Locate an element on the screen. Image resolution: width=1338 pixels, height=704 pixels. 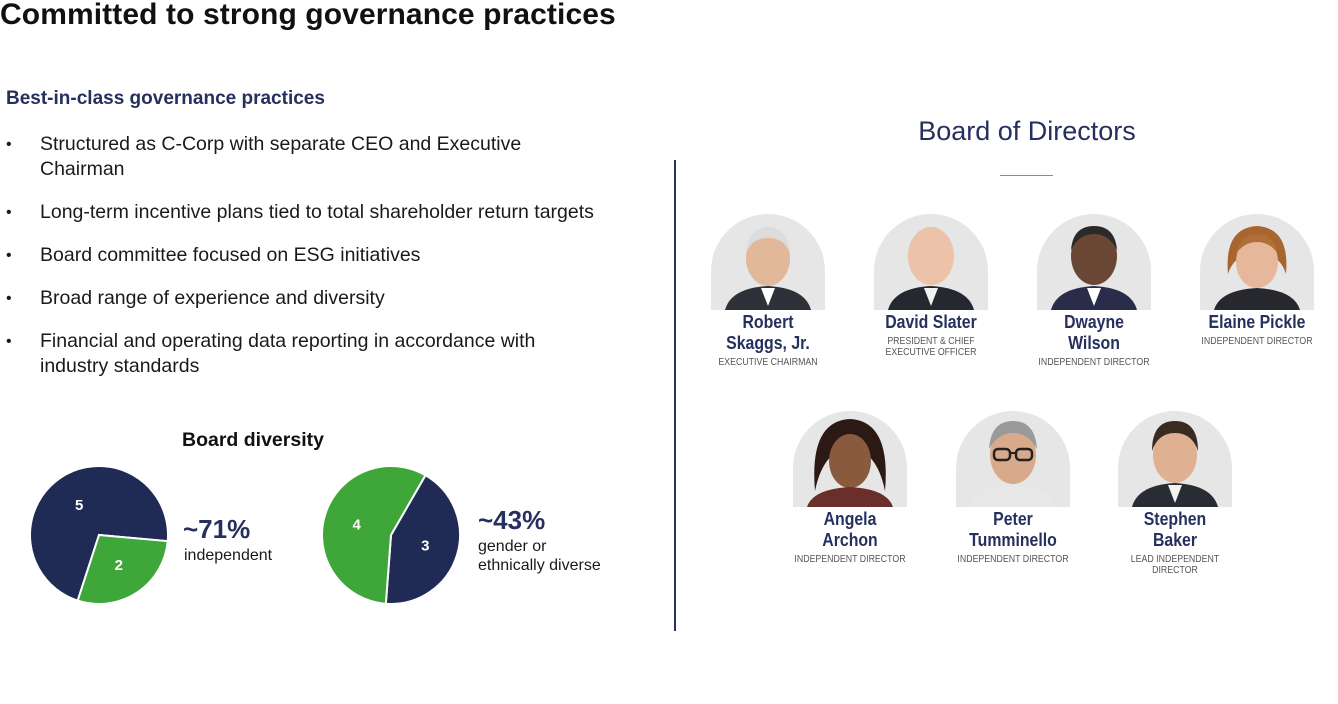
page-title: Committed to strong governance practices is located at coordinates (308, 15).